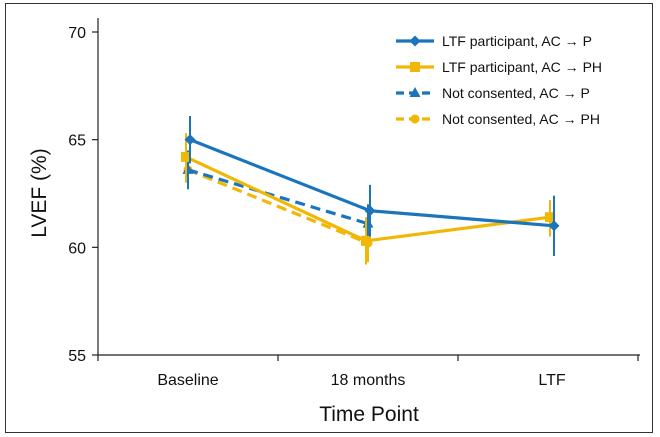 The height and width of the screenshot is (437, 660). Describe the element at coordinates (39, 192) in the screenshot. I see `y-axis-title: LVEF (%)` at that location.